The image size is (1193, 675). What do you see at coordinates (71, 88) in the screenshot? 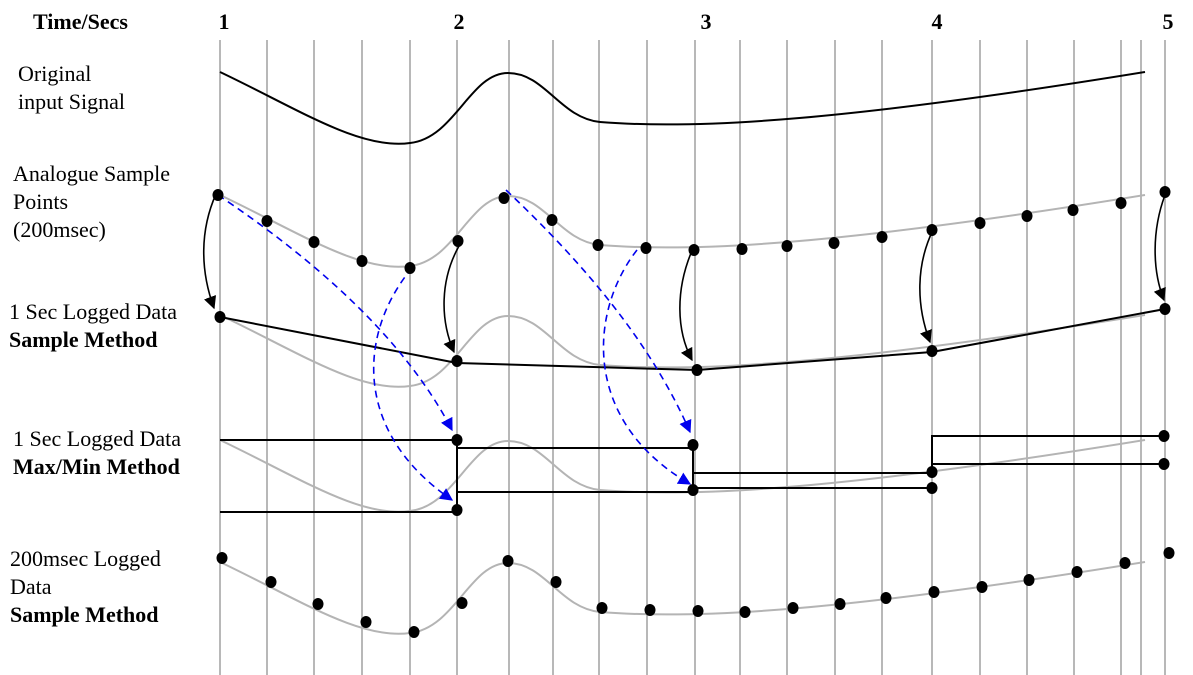
I see `row-label-original: Original input Signal` at bounding box center [71, 88].